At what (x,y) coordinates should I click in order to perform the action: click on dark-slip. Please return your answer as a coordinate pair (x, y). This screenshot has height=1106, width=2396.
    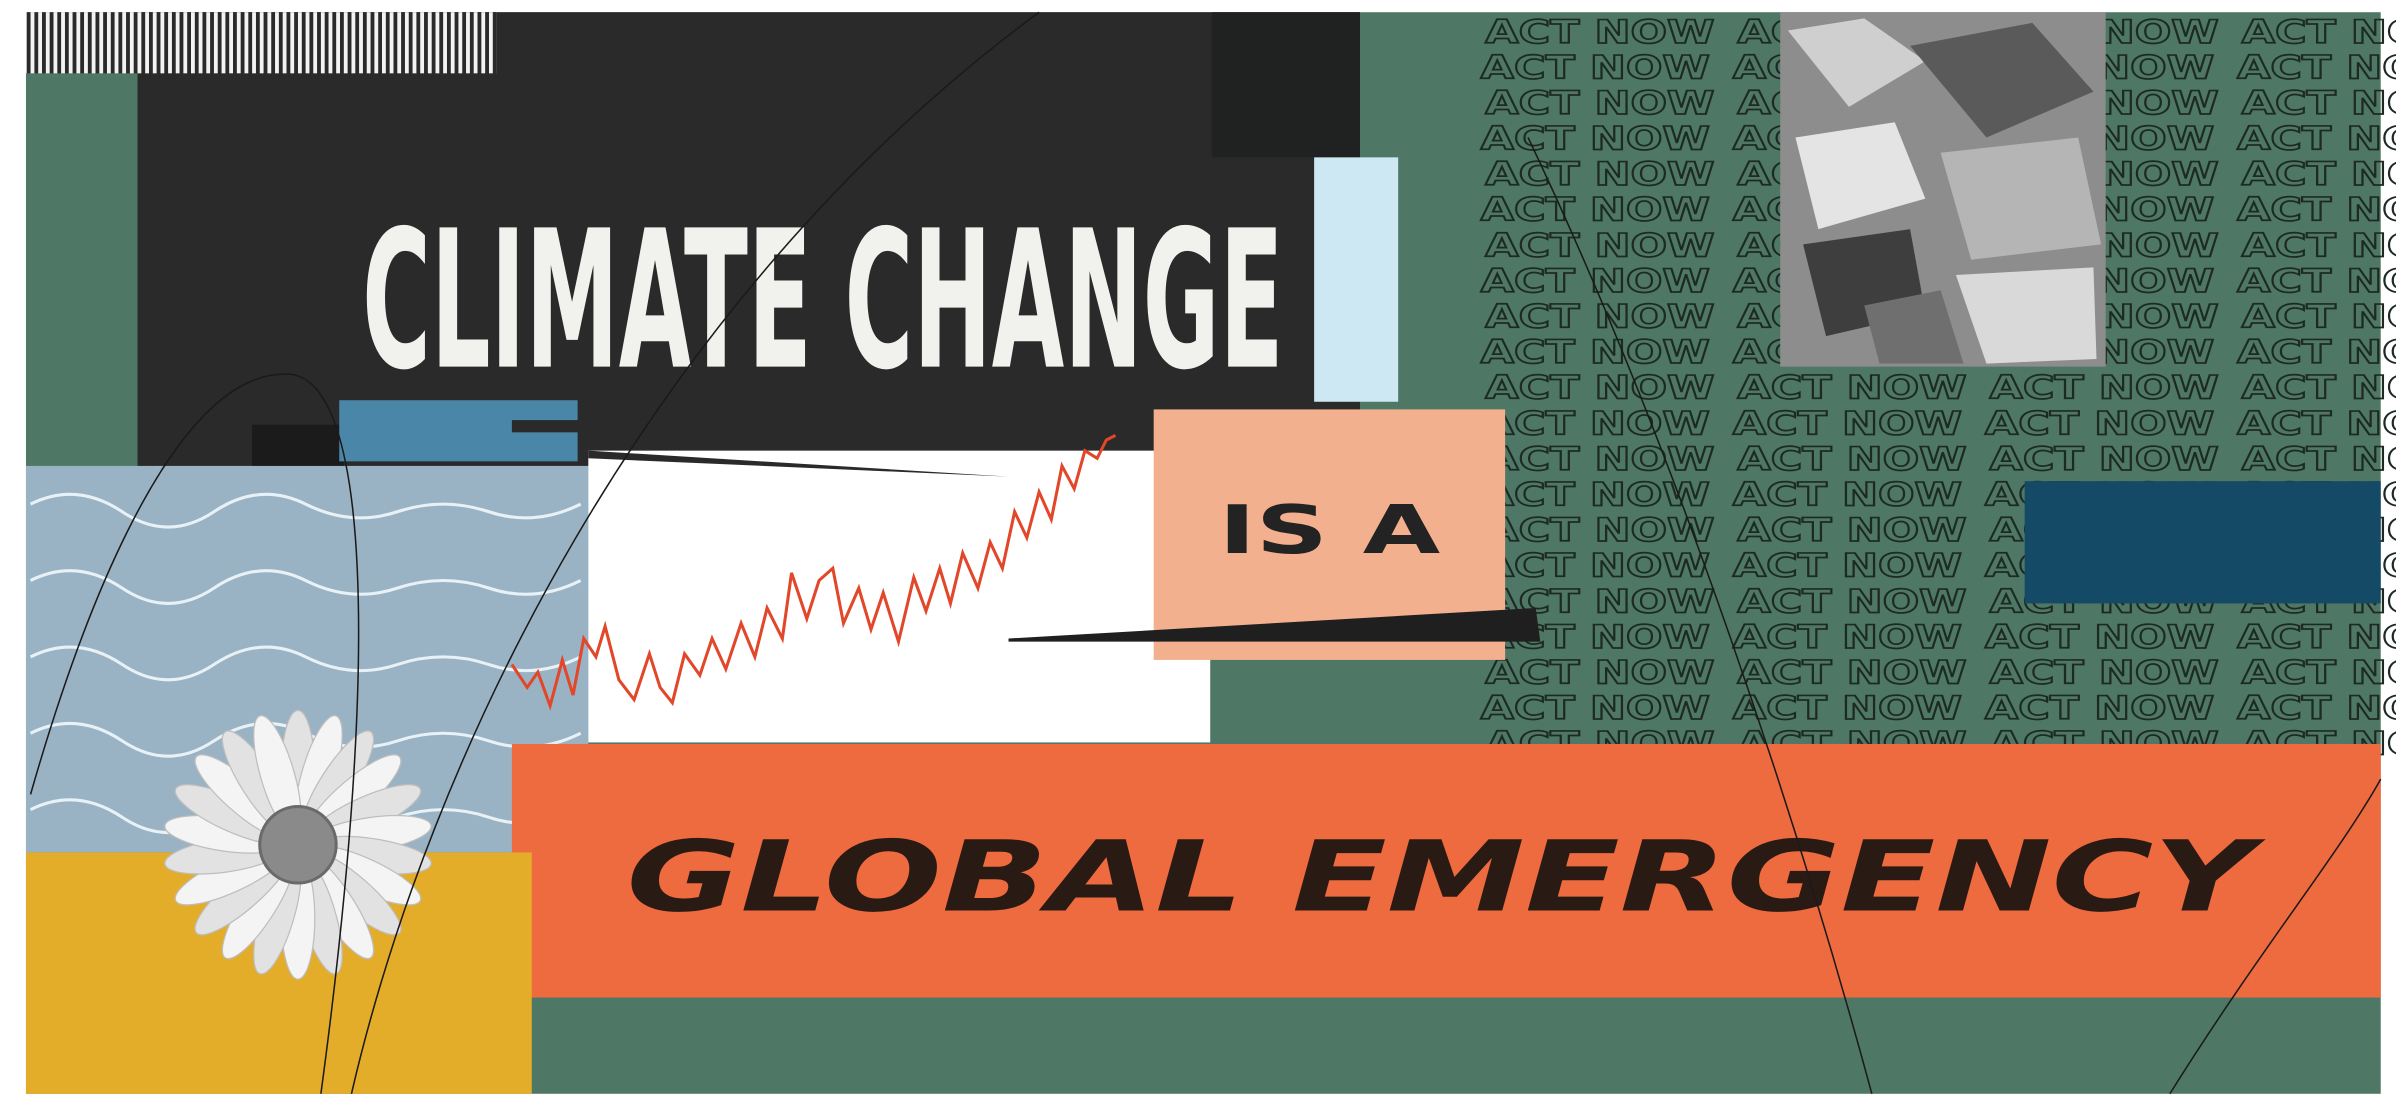
    Looking at the image, I should click on (641, 426).